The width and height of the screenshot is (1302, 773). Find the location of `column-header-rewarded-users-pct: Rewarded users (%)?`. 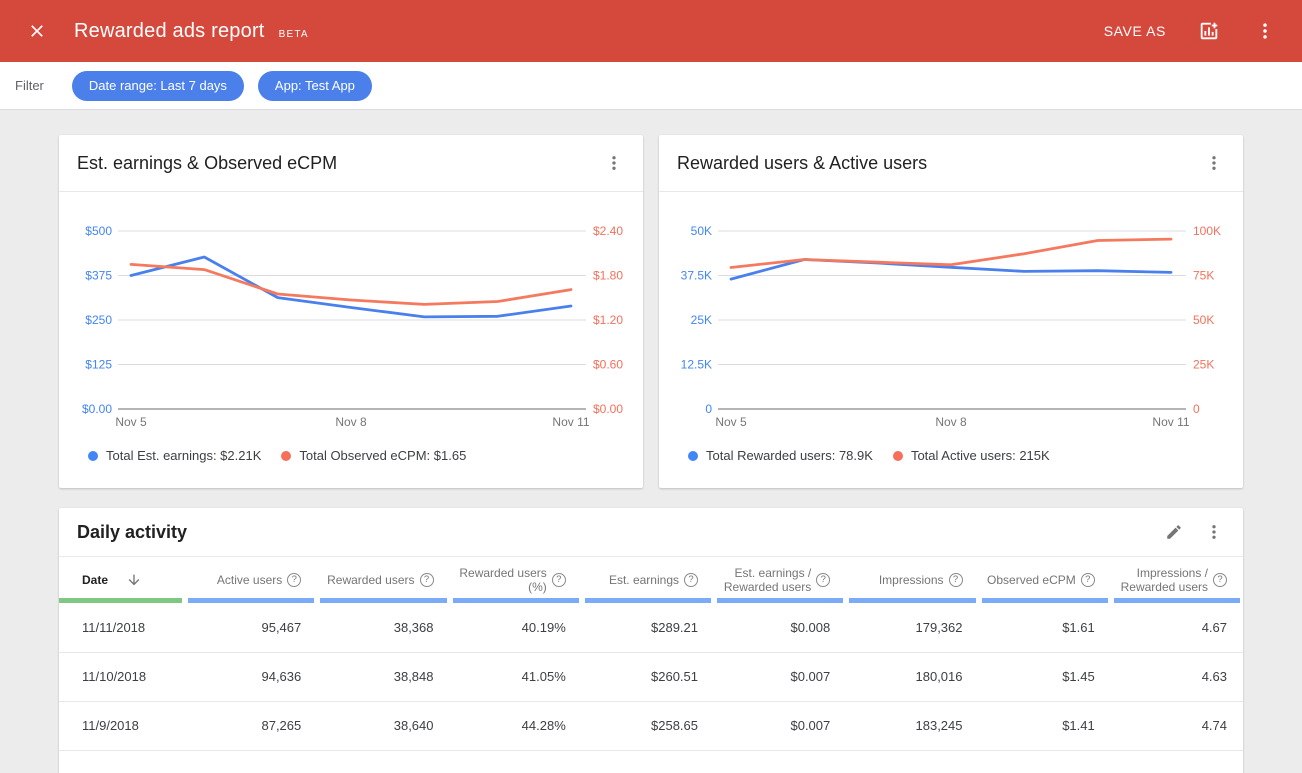

column-header-rewarded-users-pct: Rewarded users (%)? is located at coordinates (516, 580).